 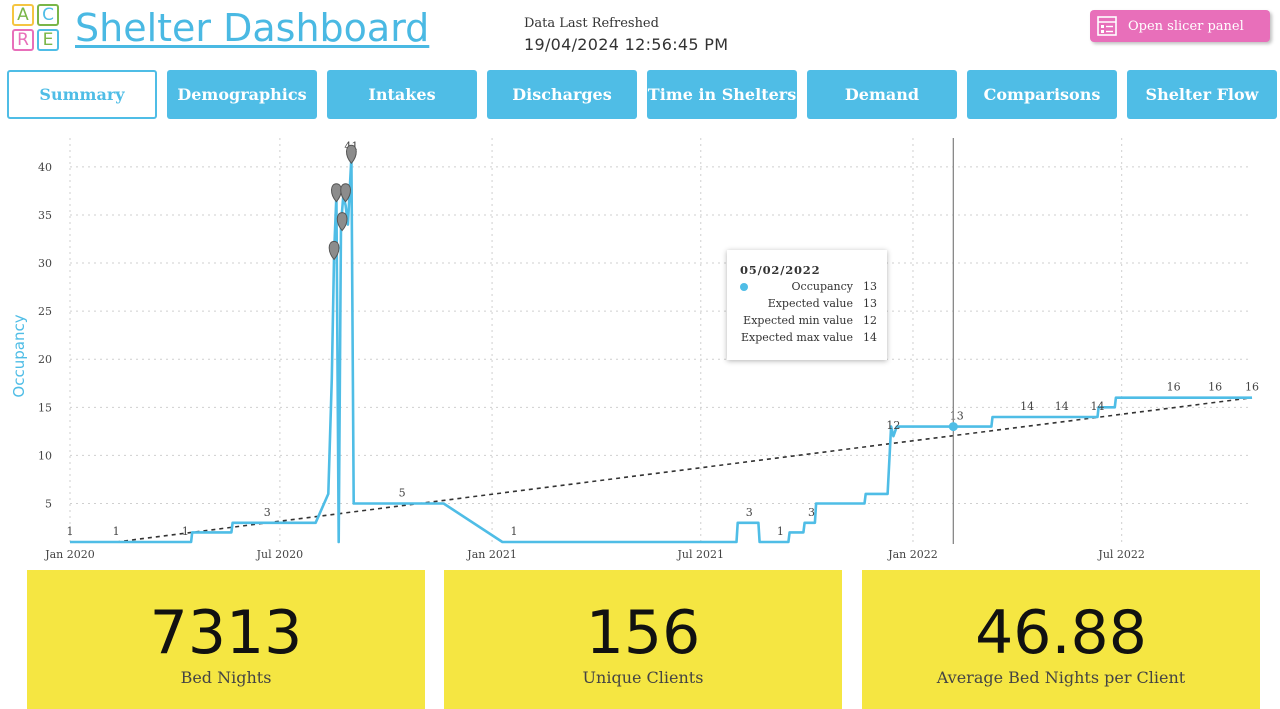 What do you see at coordinates (626, 44) in the screenshot?
I see `refresh-timestamp: 19/04/2024 12:56:45 PM` at bounding box center [626, 44].